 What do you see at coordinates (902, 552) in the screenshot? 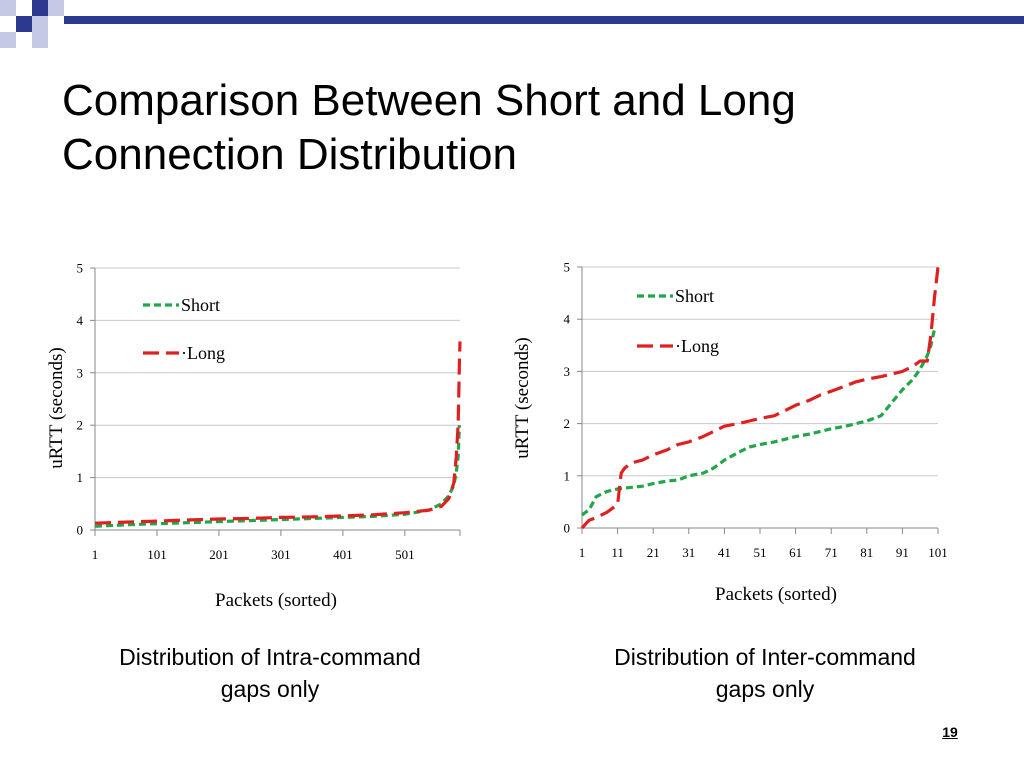
I see `x-tick-label: 91` at bounding box center [902, 552].